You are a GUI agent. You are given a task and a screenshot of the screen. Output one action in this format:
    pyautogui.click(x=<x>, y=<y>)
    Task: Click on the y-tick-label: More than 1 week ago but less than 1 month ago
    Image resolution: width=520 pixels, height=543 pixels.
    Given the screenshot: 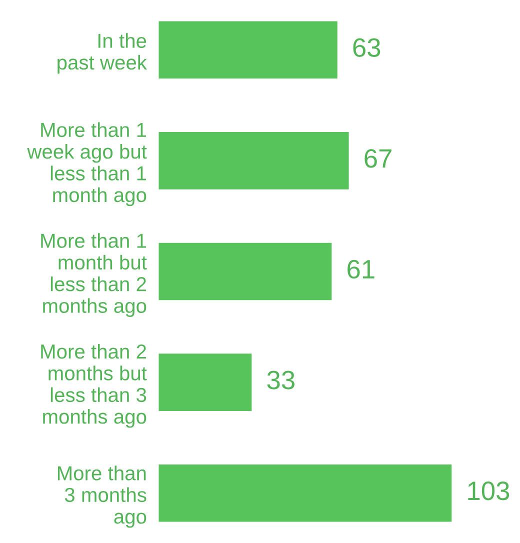 What is the action you would take?
    pyautogui.click(x=87, y=164)
    